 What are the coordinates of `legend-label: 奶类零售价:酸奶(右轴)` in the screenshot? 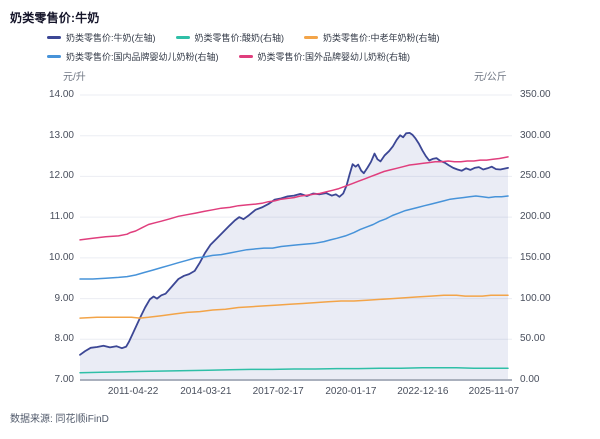 It's located at (239, 38).